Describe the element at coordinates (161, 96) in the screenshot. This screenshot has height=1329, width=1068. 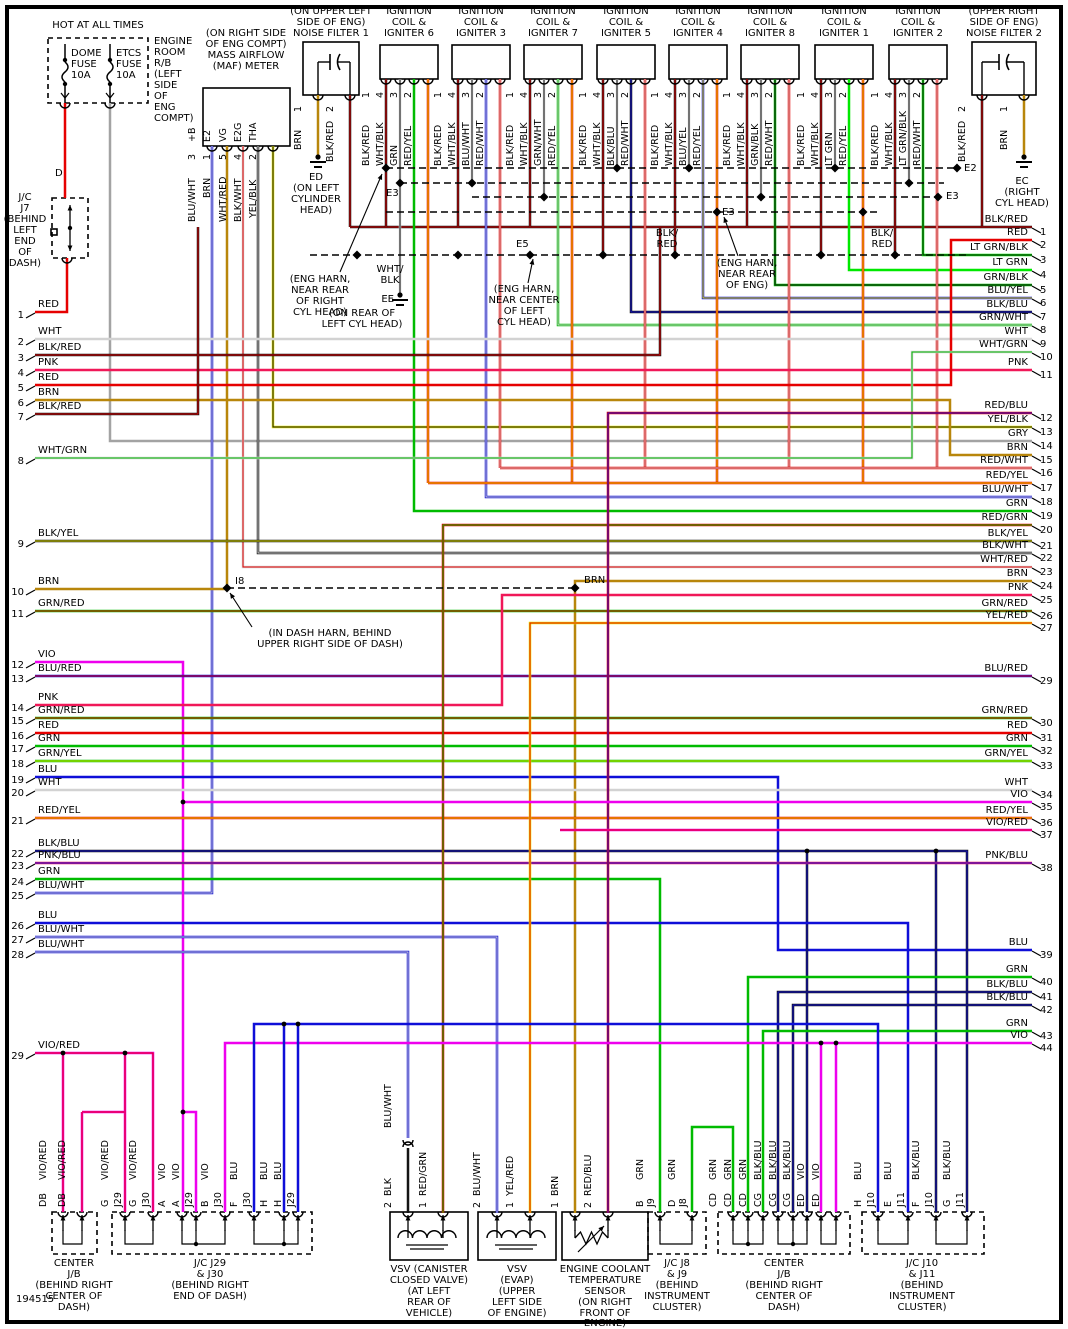
I see `text-label: OF` at that location.